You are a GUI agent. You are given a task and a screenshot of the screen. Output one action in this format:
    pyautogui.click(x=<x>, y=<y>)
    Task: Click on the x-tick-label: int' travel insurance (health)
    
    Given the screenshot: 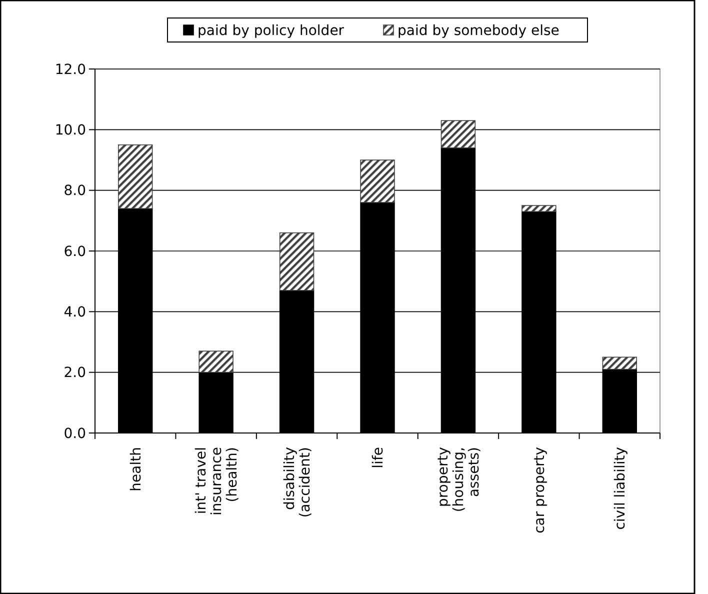 What is the action you would take?
    pyautogui.click(x=217, y=481)
    